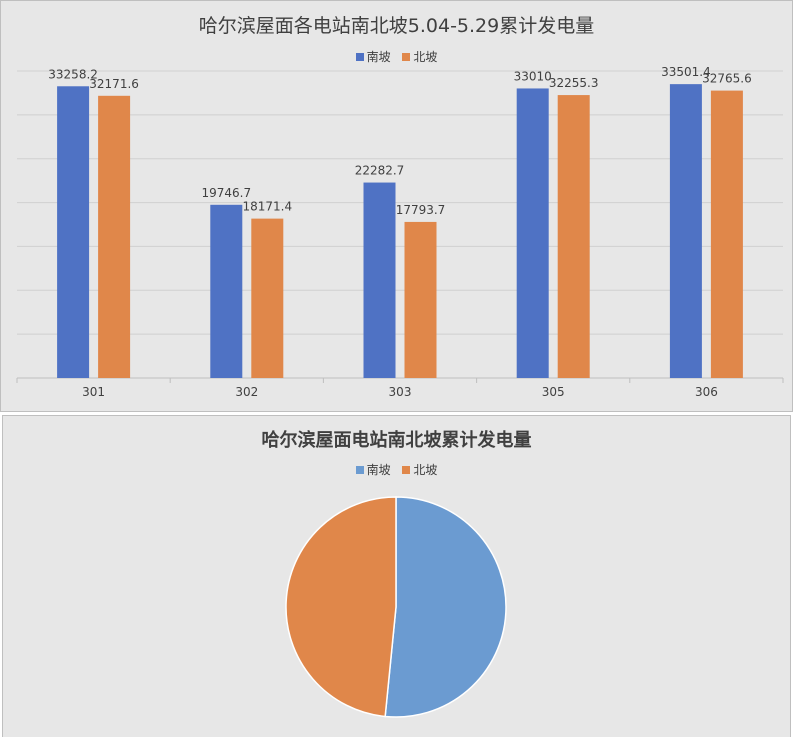 The height and width of the screenshot is (738, 795). Describe the element at coordinates (396, 56) in the screenshot. I see `bar-chart-legend: 南坡 北坡` at that location.